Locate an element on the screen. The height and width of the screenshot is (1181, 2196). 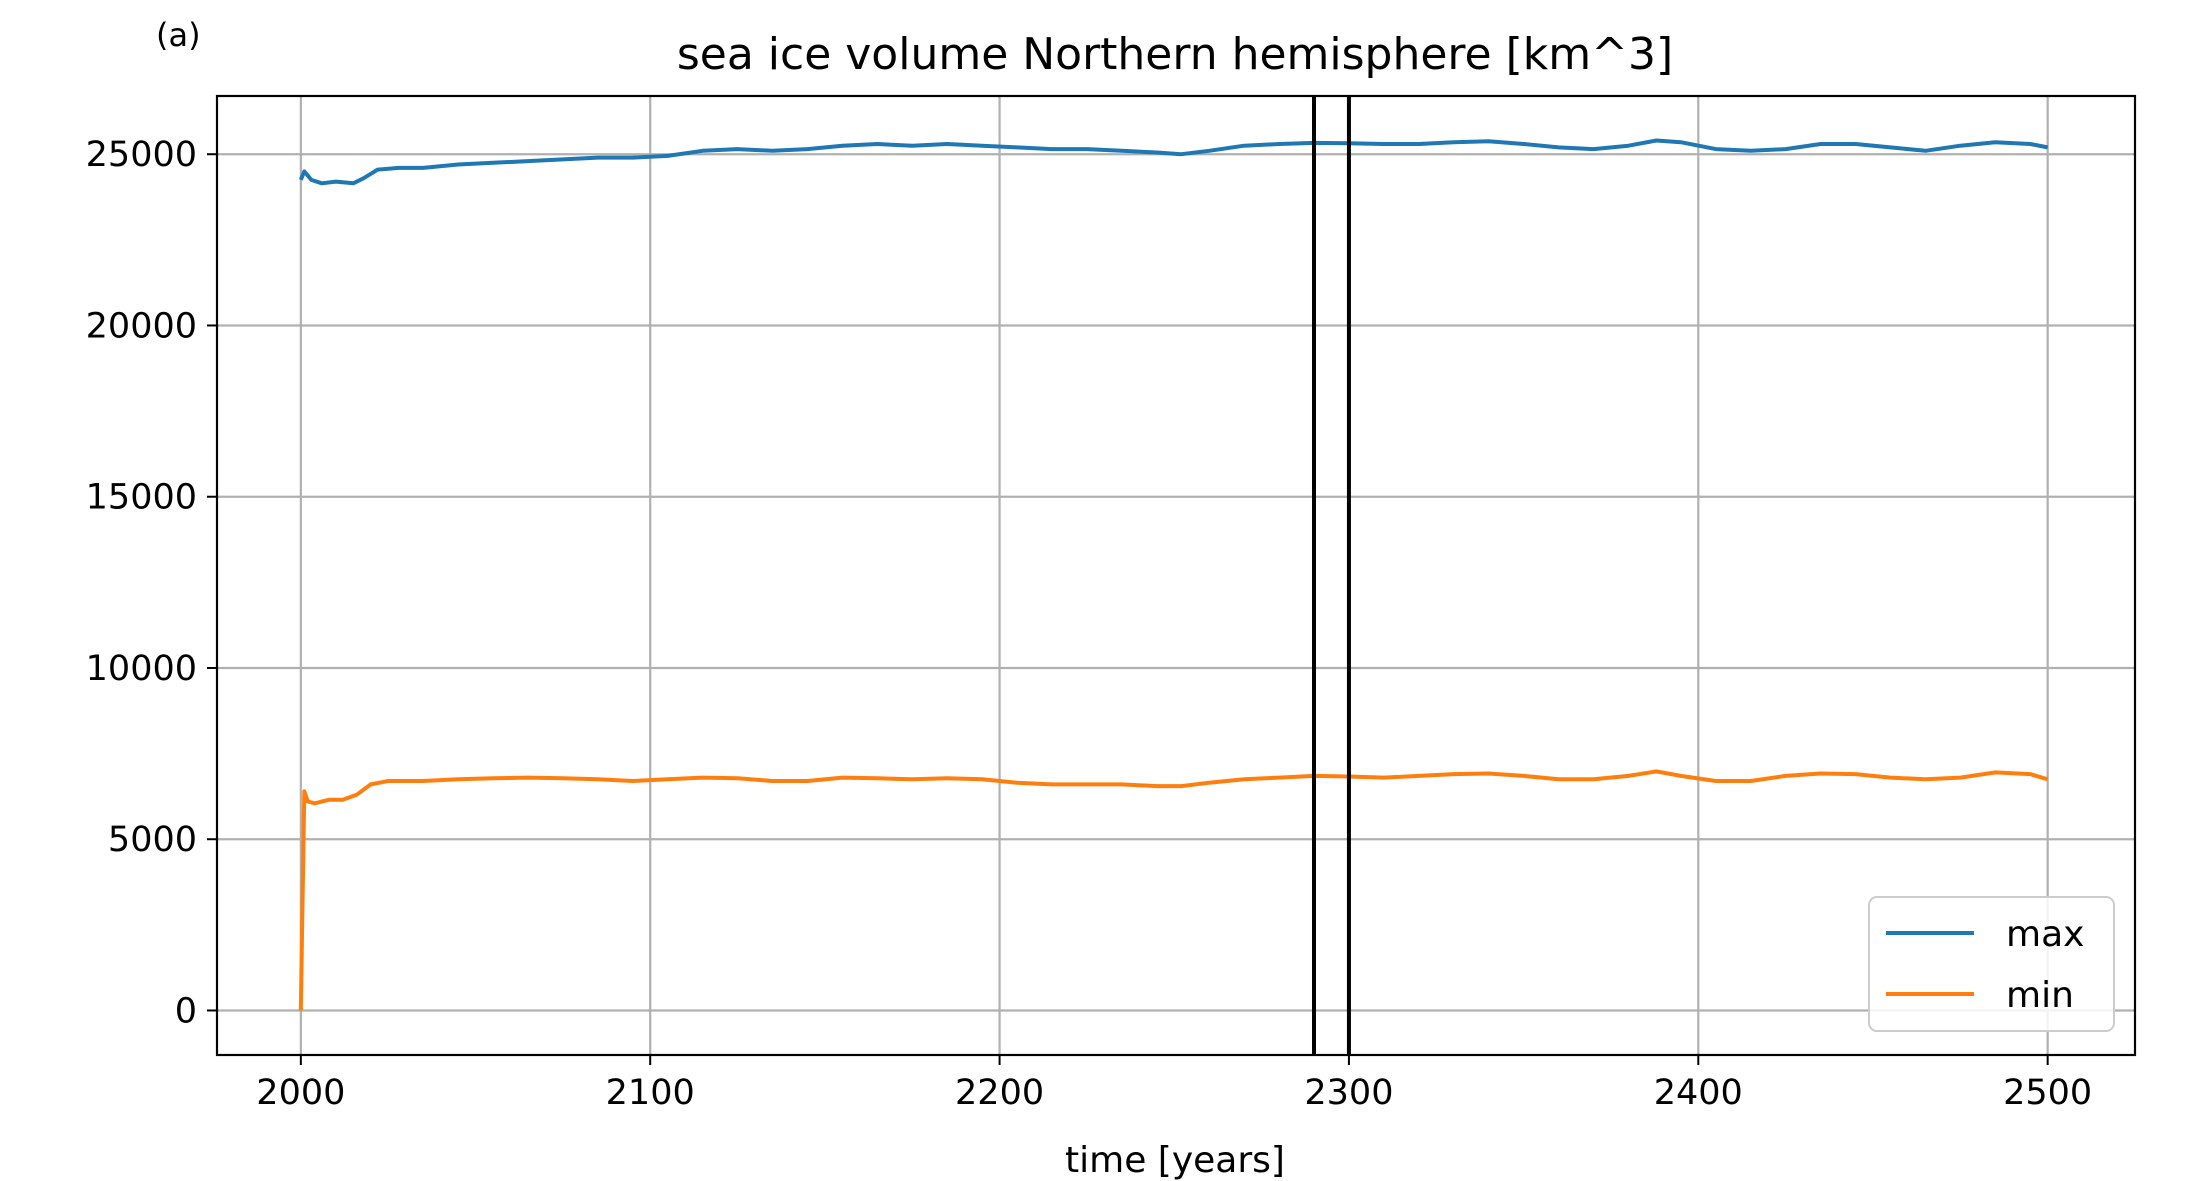
y-tick-label: 20000 is located at coordinates (141, 326).